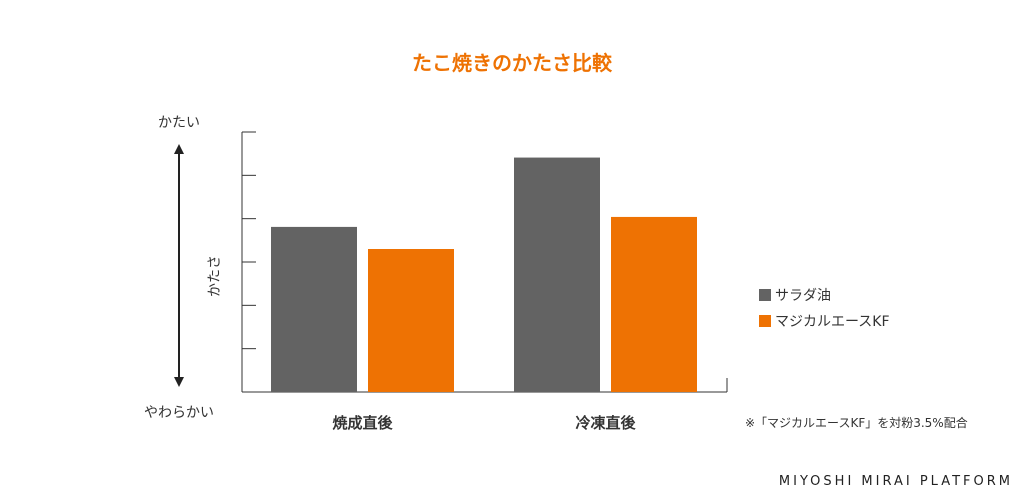 The height and width of the screenshot is (502, 1024). Describe the element at coordinates (605, 423) in the screenshot. I see `x-tick-label: 冷凍直後` at that location.